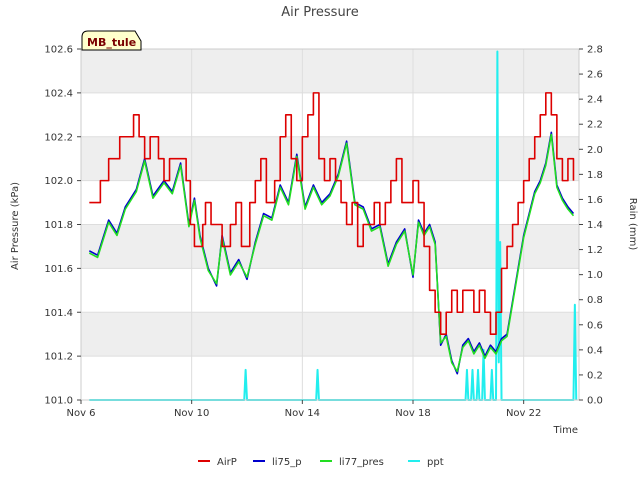  Describe the element at coordinates (58, 269) in the screenshot. I see `y-tick-label: 101.6` at that location.